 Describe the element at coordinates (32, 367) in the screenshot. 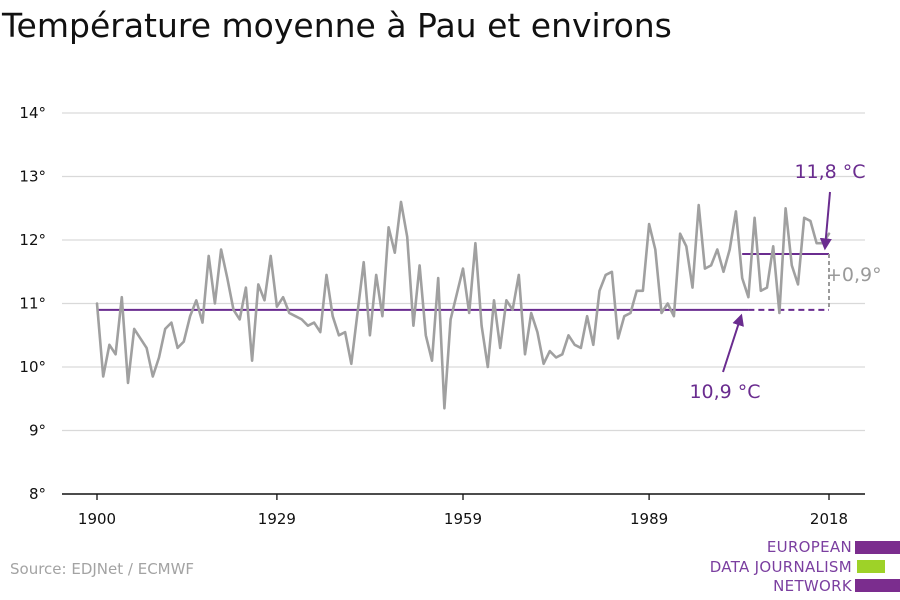

I see `y-tick-label: 10°` at that location.